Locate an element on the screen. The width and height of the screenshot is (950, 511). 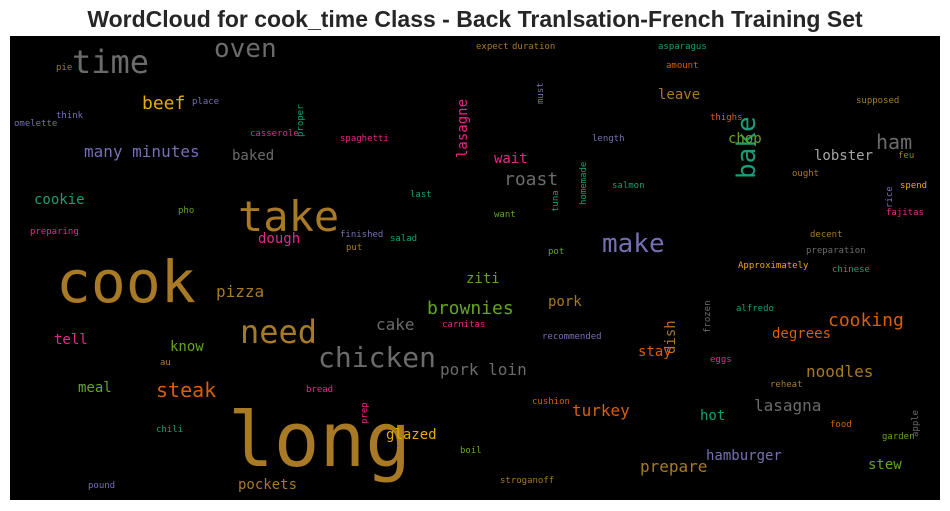
wordcloud-word: food is located at coordinates (841, 425).